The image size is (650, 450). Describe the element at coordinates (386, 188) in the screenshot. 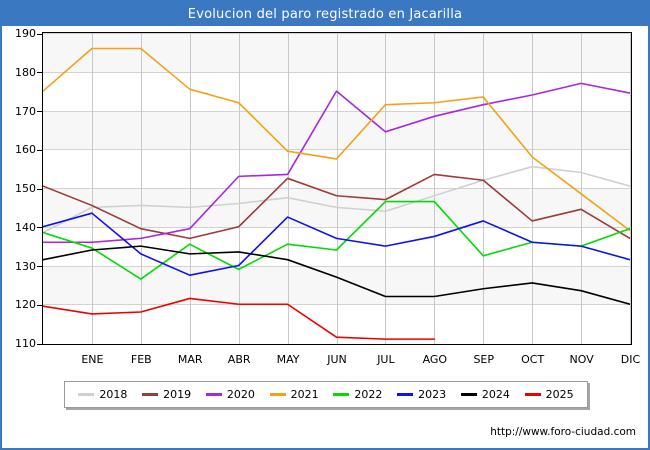

I see `gridline-x-JUL` at that location.